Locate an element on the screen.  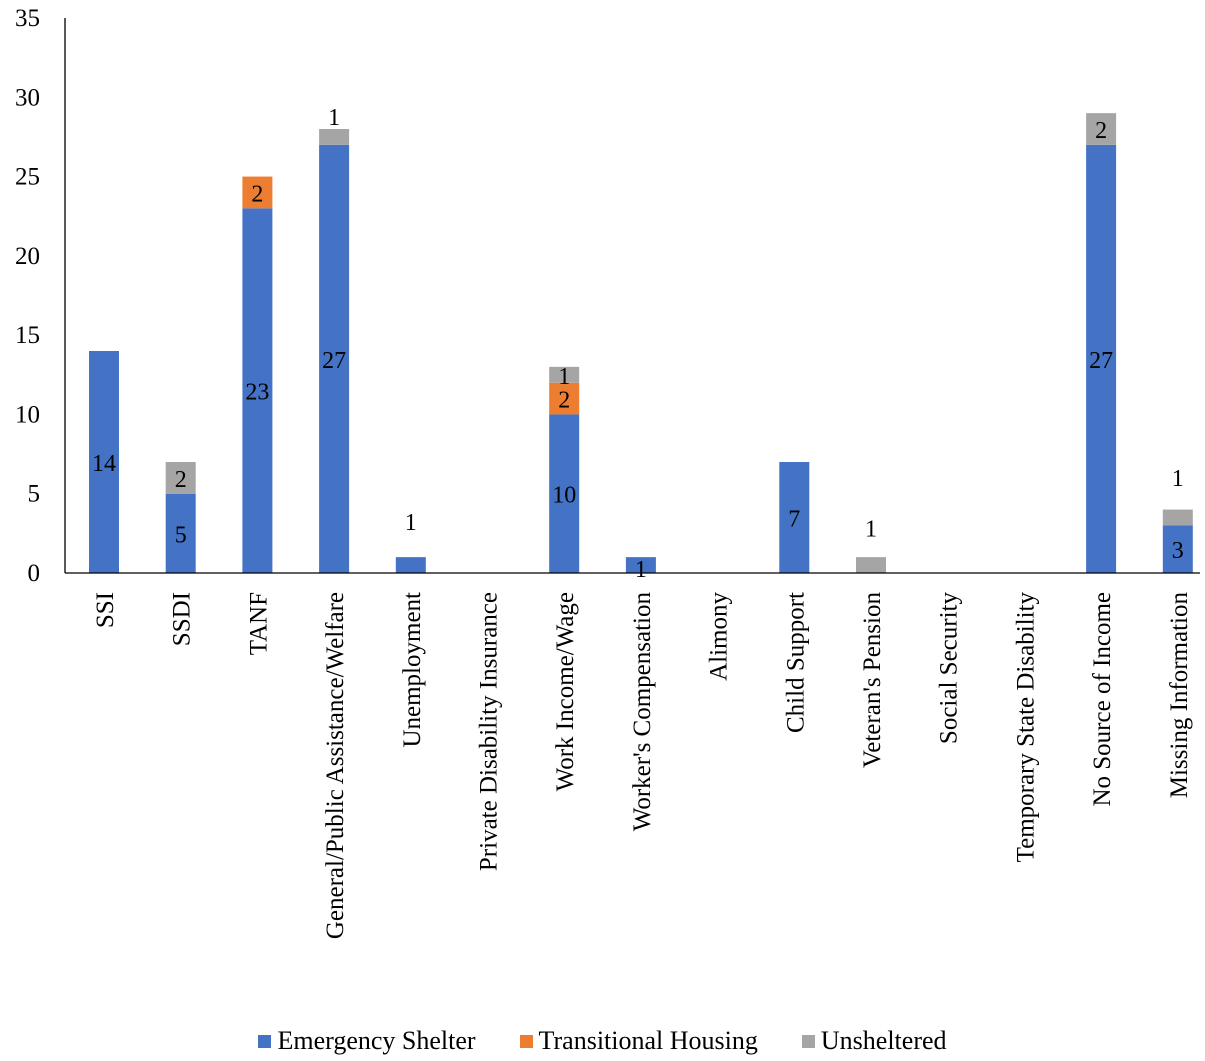
data-label-unsheltered-no-source-of-income: 2 is located at coordinates (1101, 131).